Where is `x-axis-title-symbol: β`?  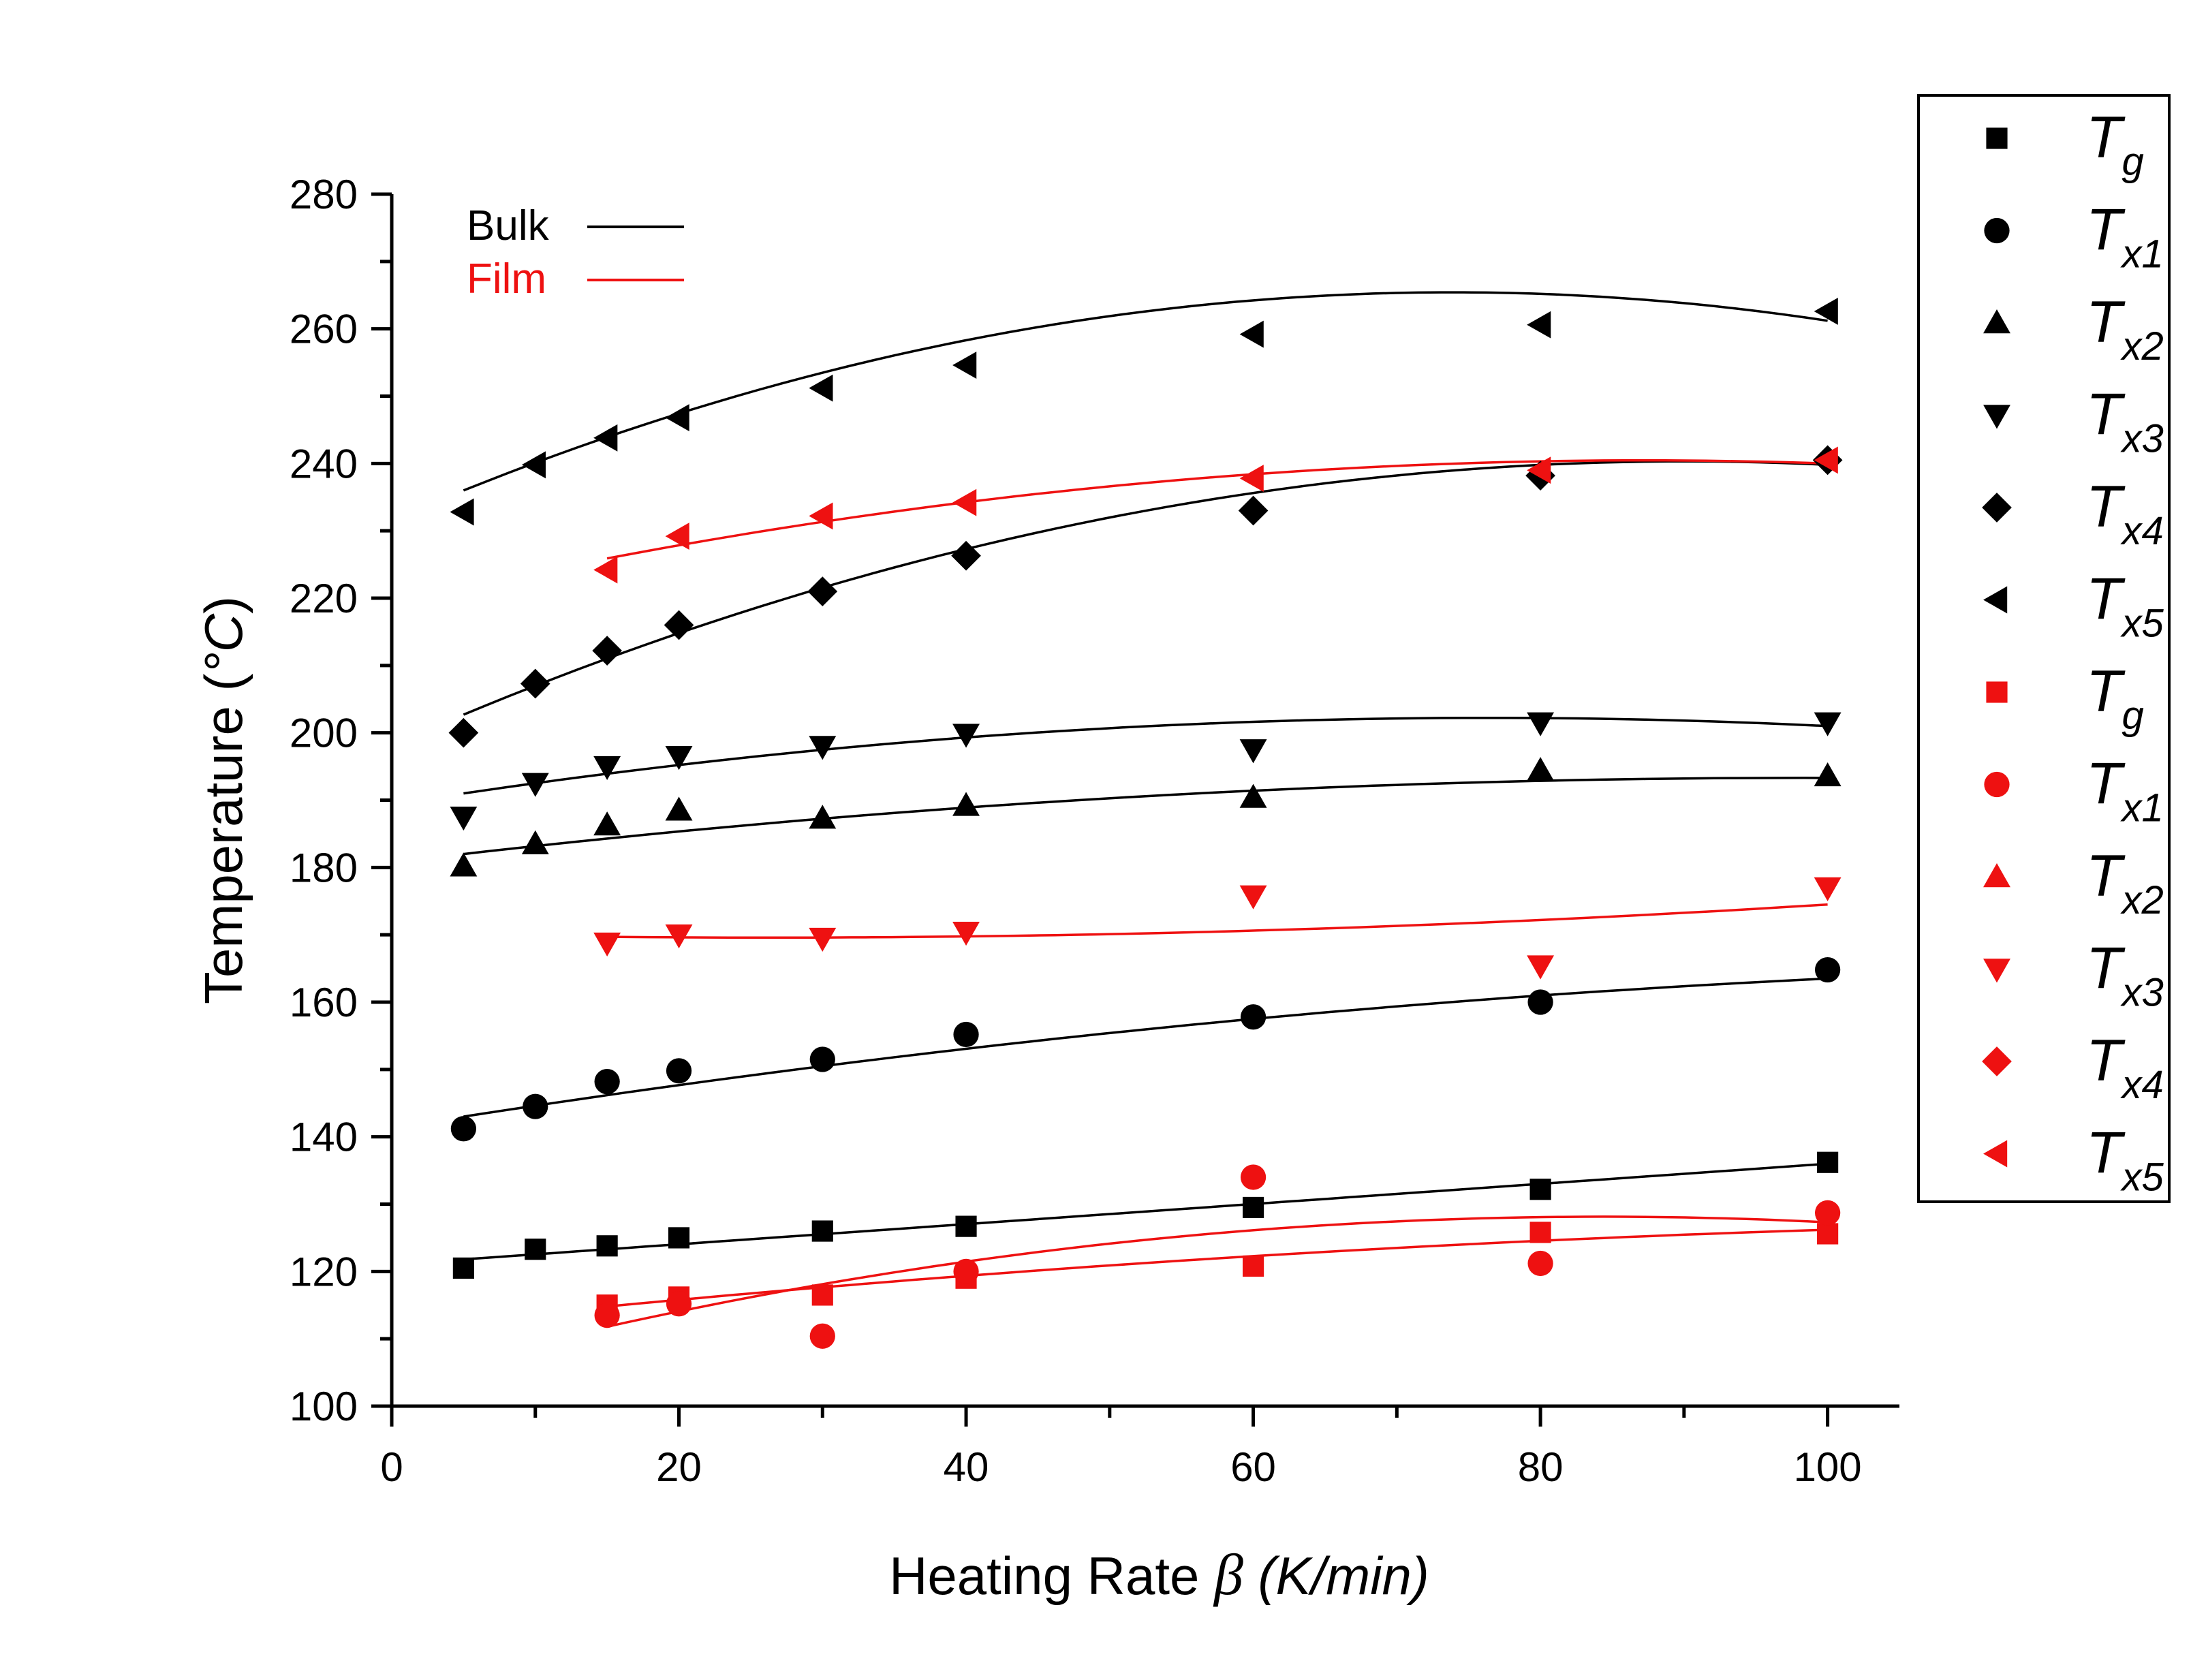 x-axis-title-symbol: β is located at coordinates (1228, 1574).